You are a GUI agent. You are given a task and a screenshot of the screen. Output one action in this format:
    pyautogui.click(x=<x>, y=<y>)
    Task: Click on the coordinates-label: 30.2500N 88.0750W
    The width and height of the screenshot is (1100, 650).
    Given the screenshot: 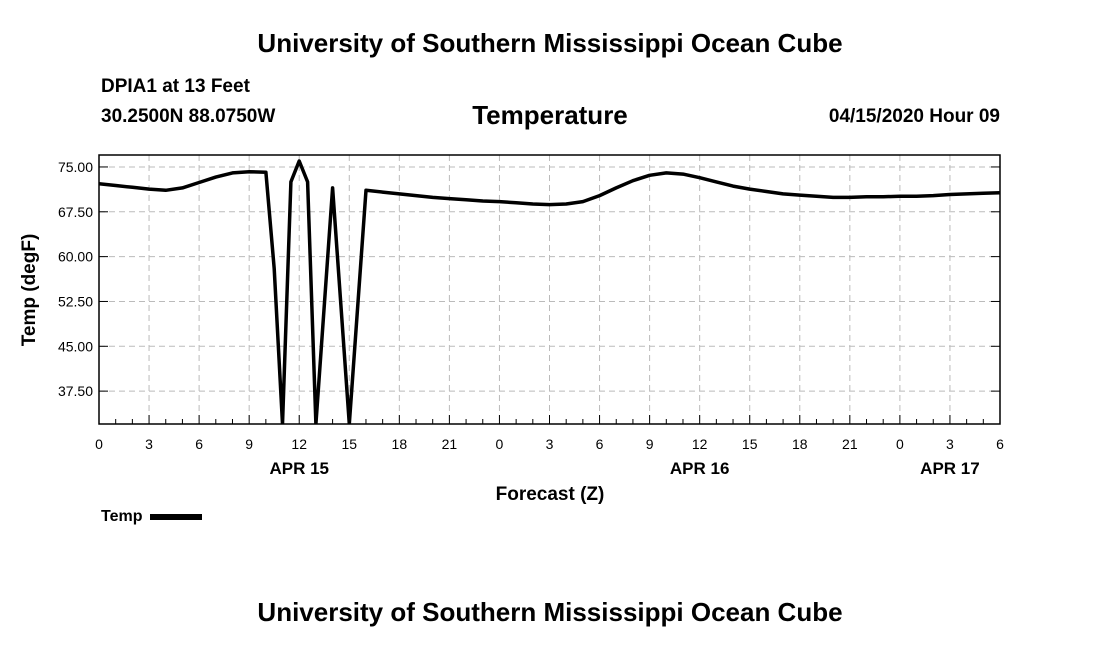 What is the action you would take?
    pyautogui.click(x=188, y=116)
    